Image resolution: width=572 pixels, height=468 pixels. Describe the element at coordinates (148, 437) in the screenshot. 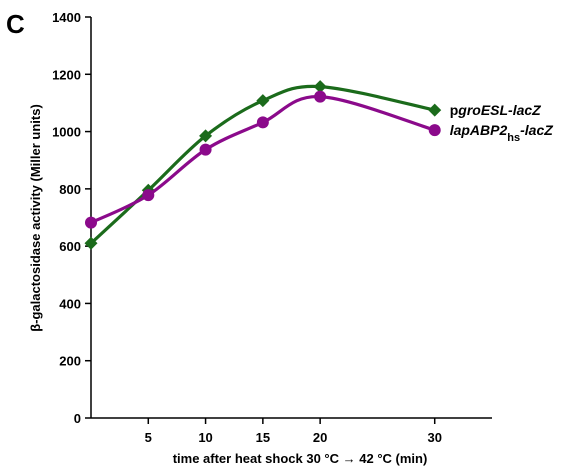

I see `x-tick-label: 5` at that location.